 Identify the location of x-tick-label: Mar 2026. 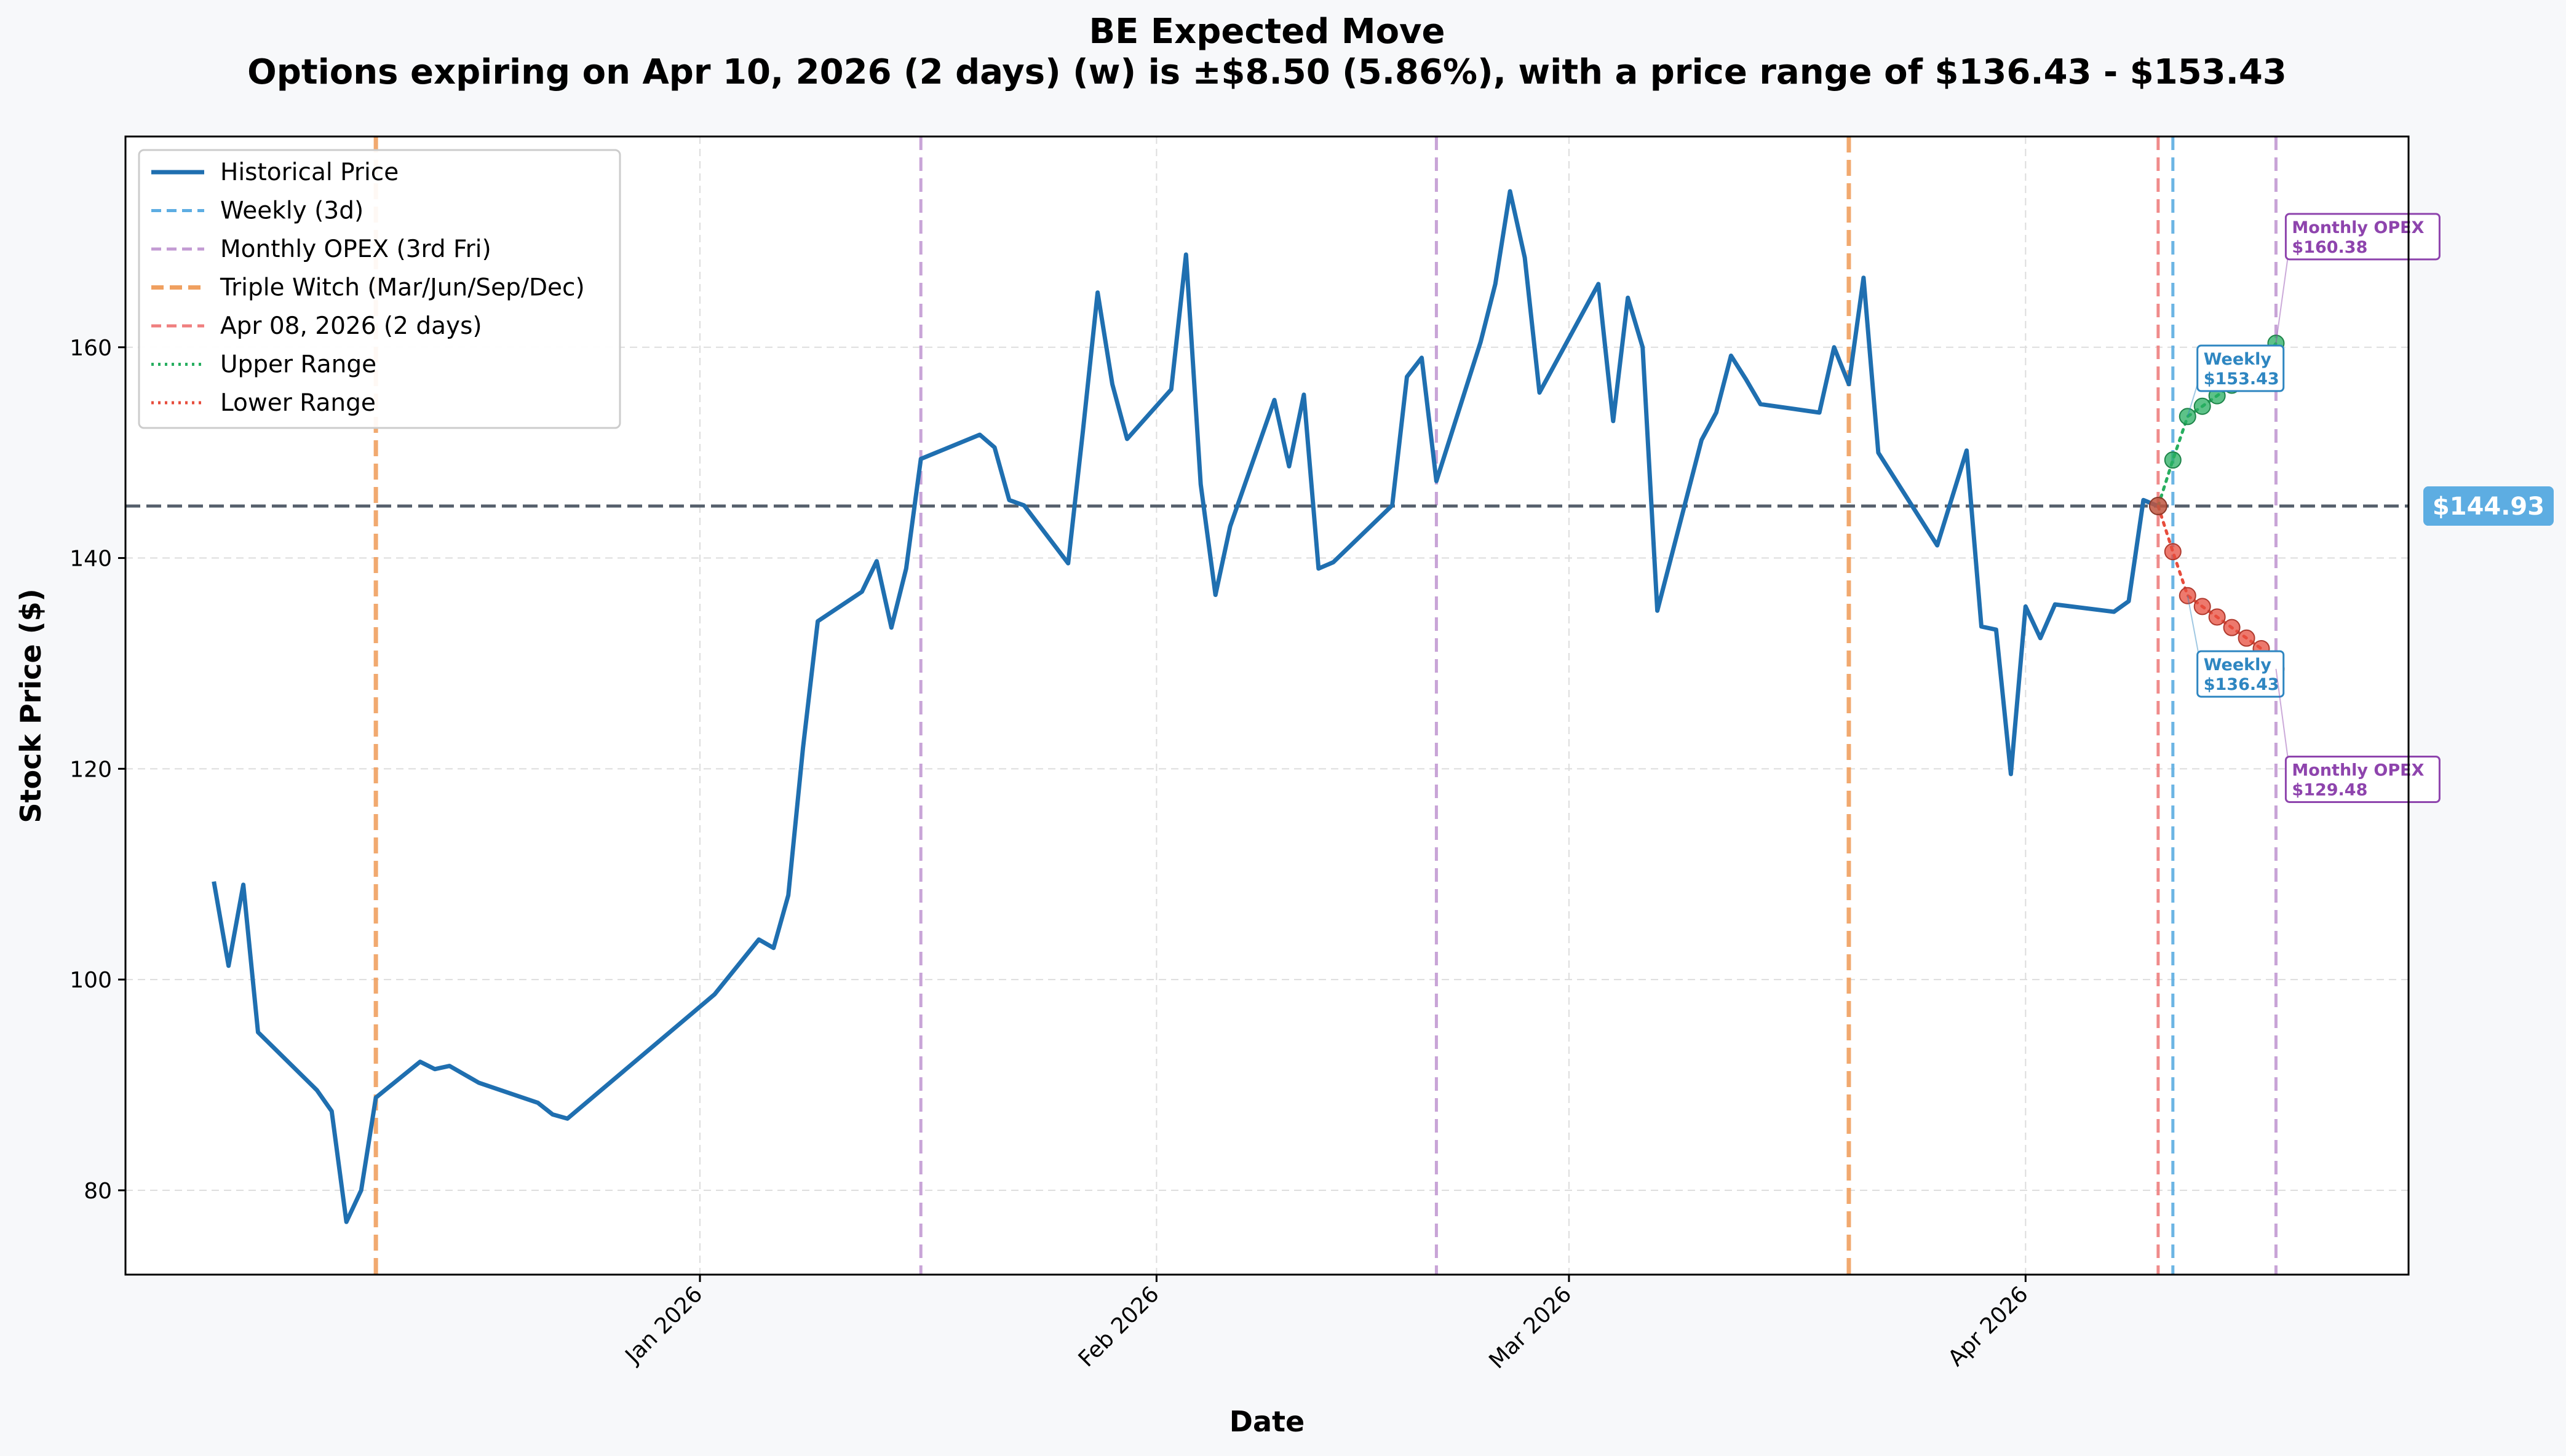
(1530, 1327).